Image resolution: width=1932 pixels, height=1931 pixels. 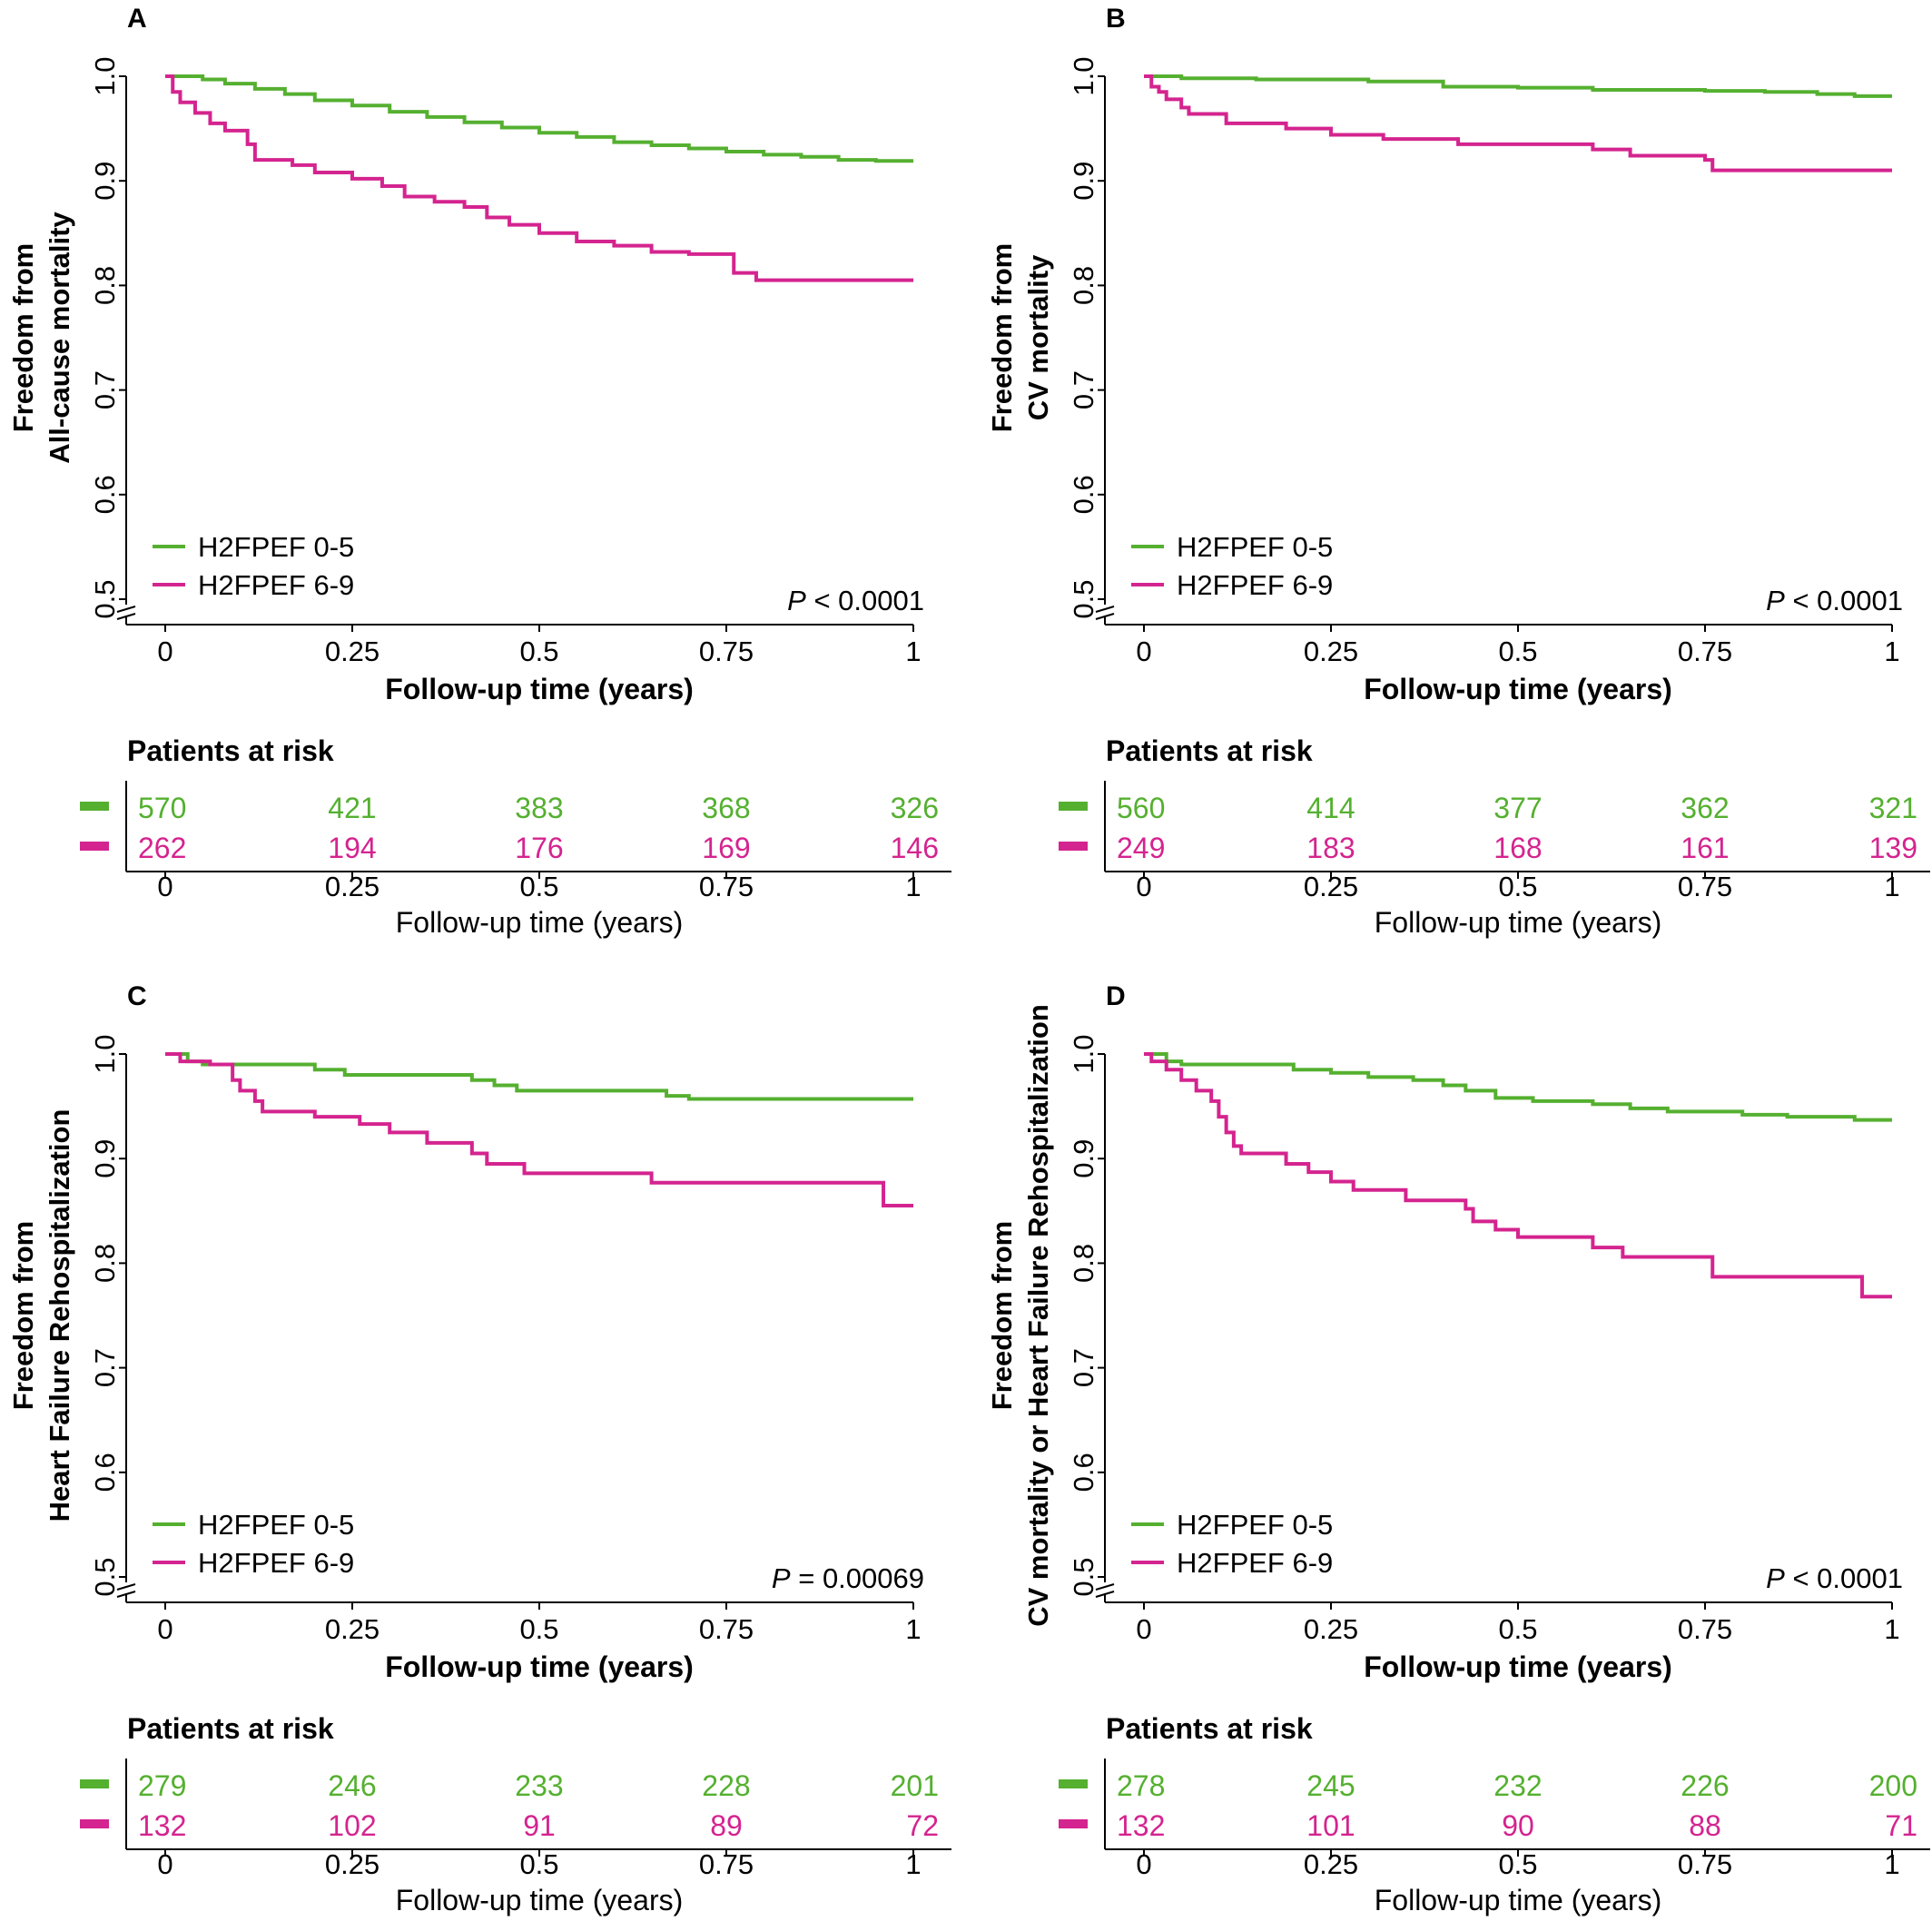 I want to click on y-axis-label-line2: All-cause mortality, so click(x=59, y=338).